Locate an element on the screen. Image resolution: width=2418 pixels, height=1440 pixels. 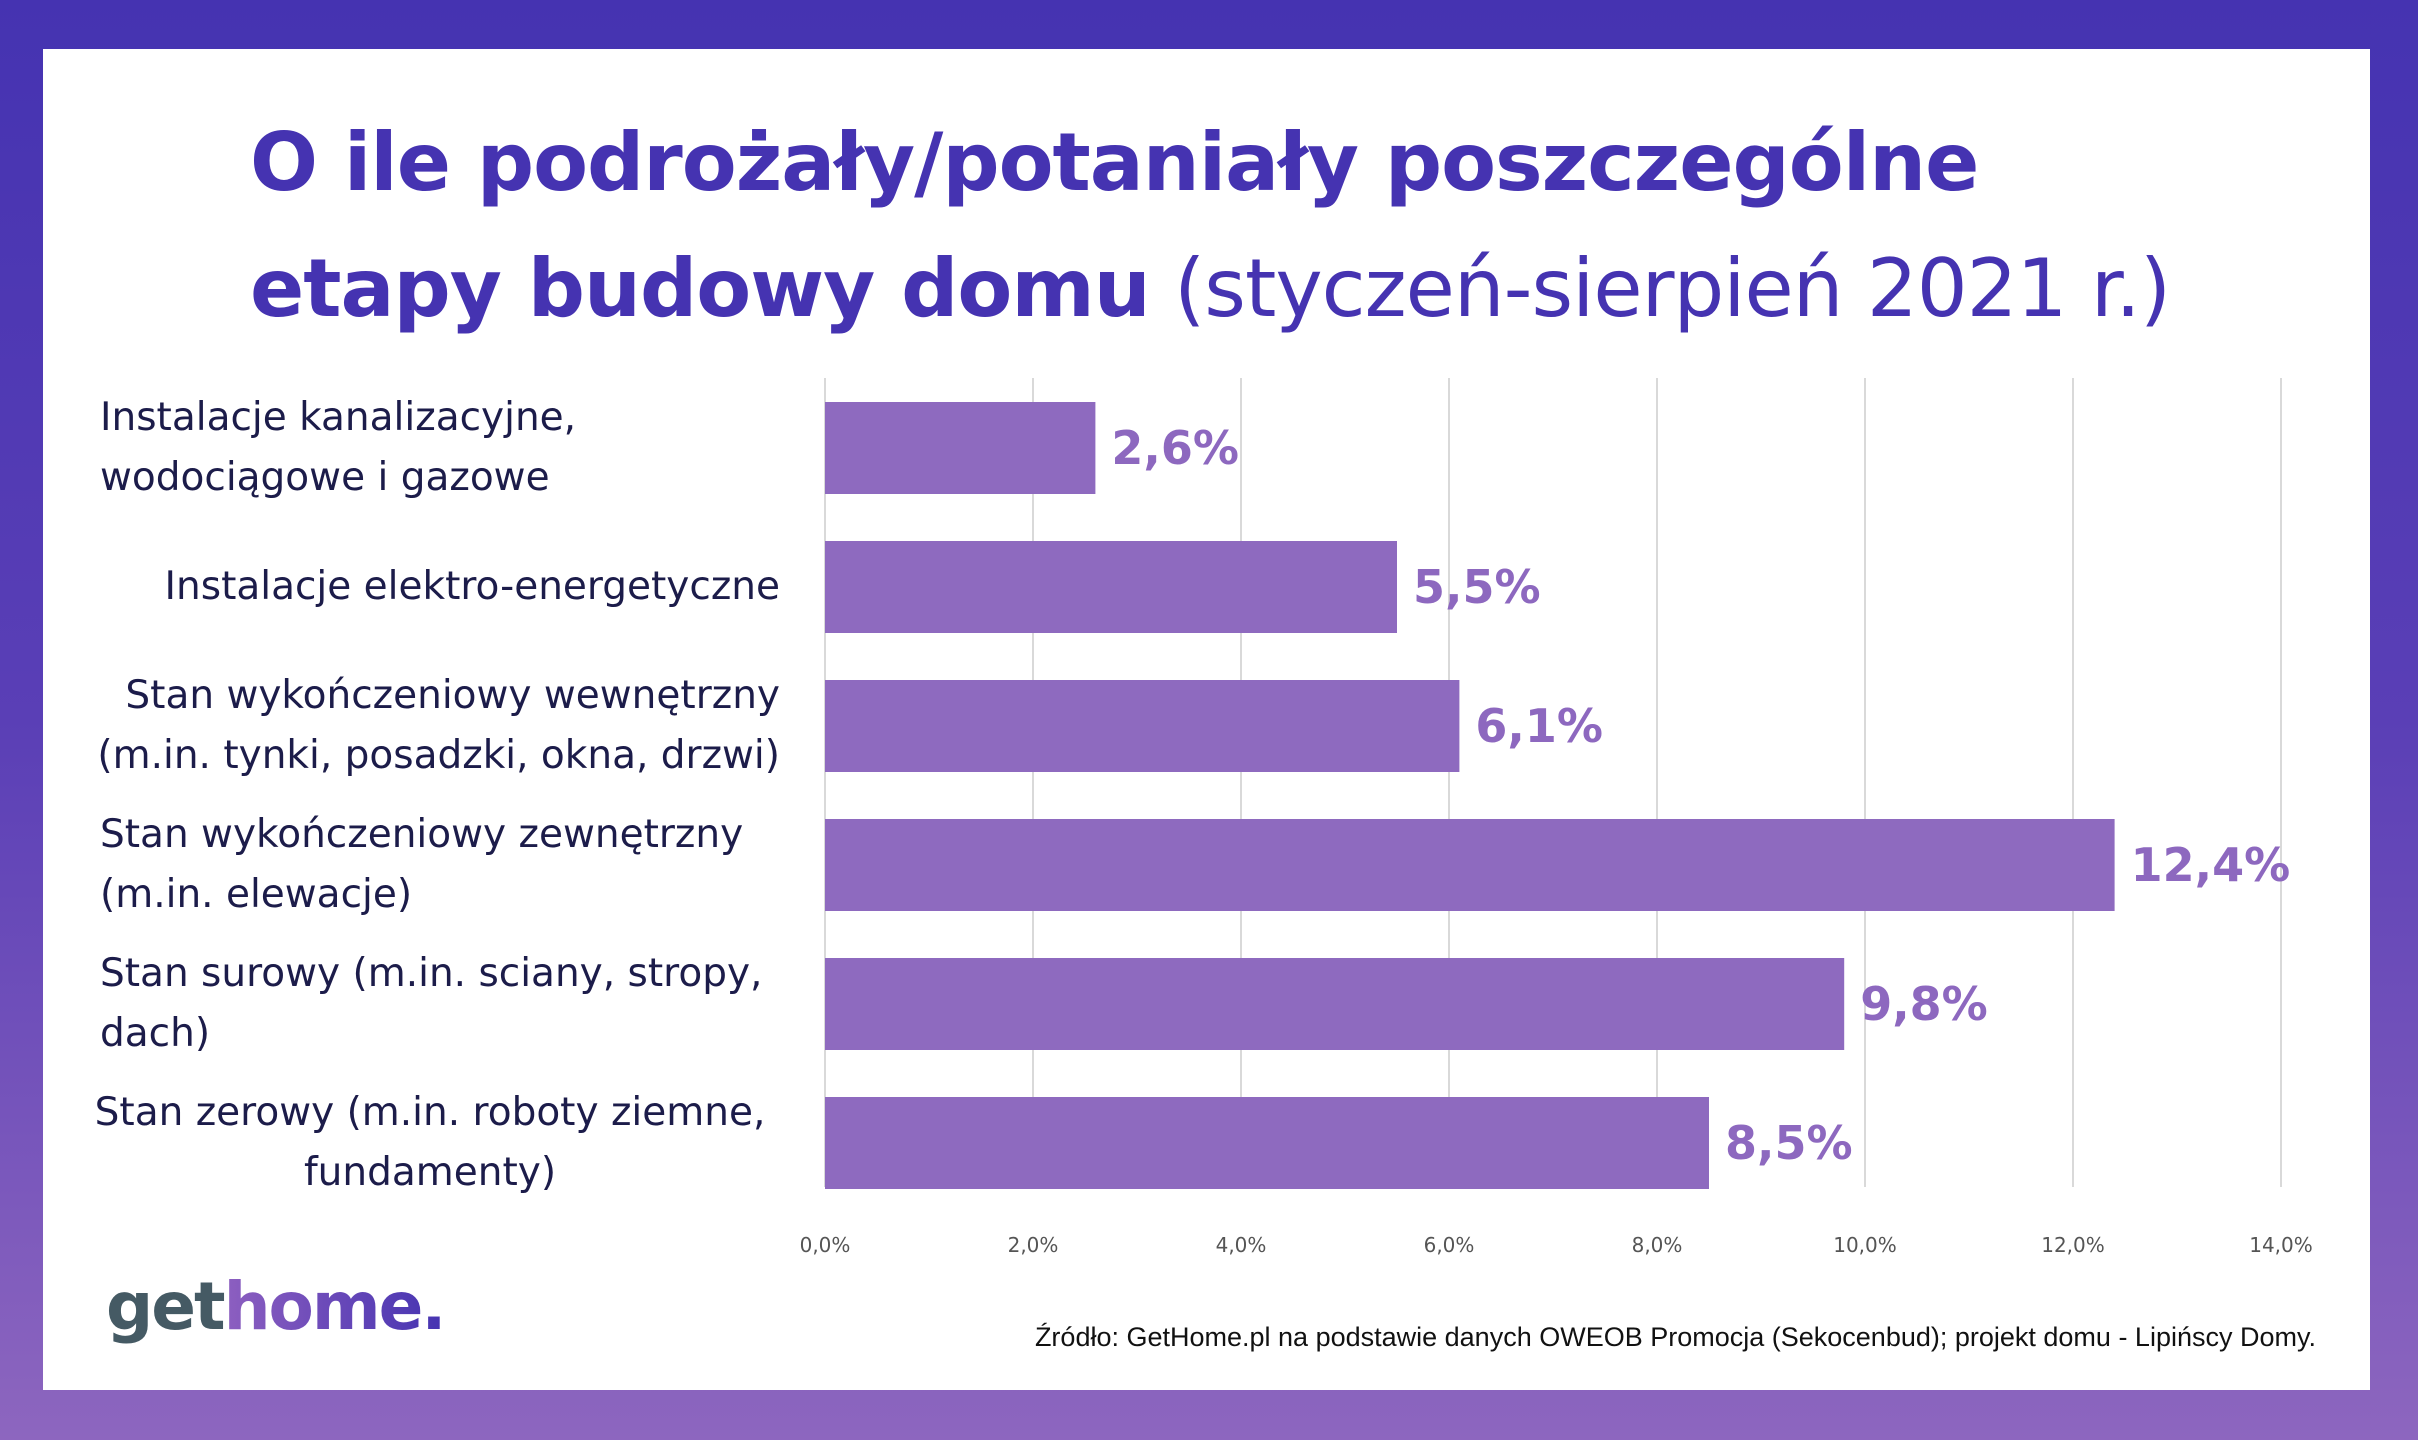
category-label-line: Stan zerowy (m.in. roboty ziemne, is located at coordinates (430, 1112).